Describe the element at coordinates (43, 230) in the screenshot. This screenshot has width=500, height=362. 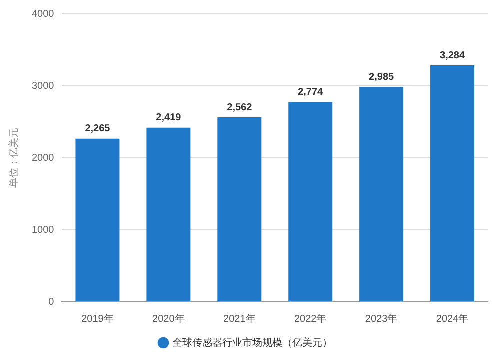
I see `y-tick-label: 1000` at that location.